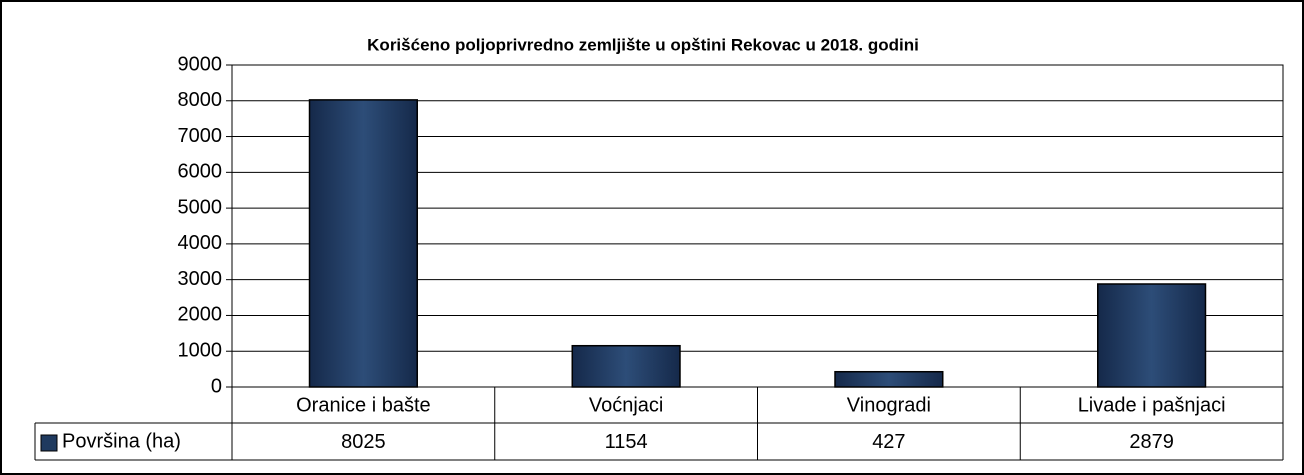 The width and height of the screenshot is (1304, 475). I want to click on y-tick-label: 2000, so click(200, 315).